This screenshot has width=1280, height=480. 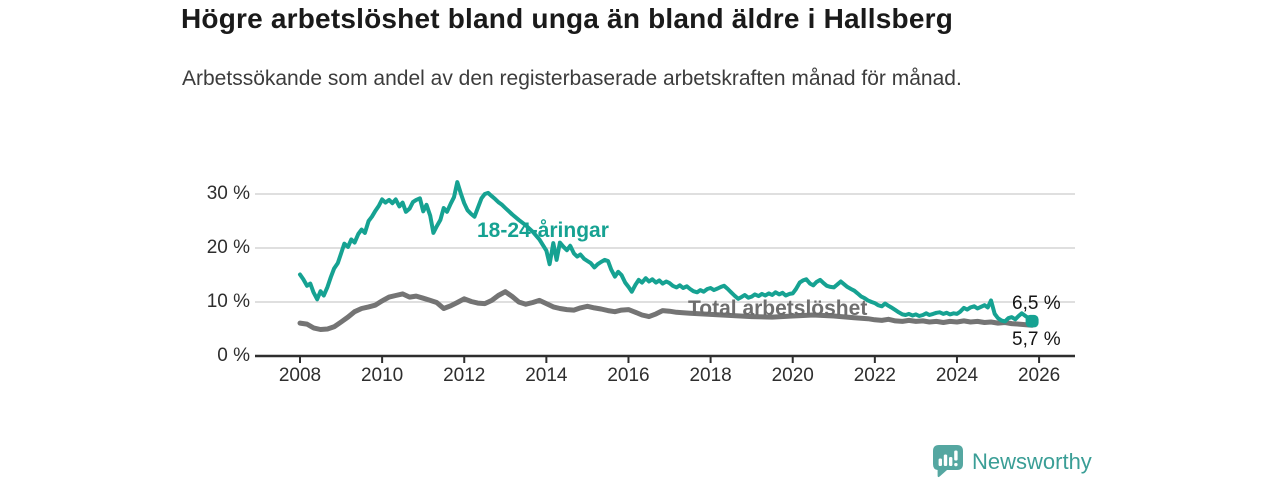 I want to click on total-unemployment-line, so click(x=666, y=310).